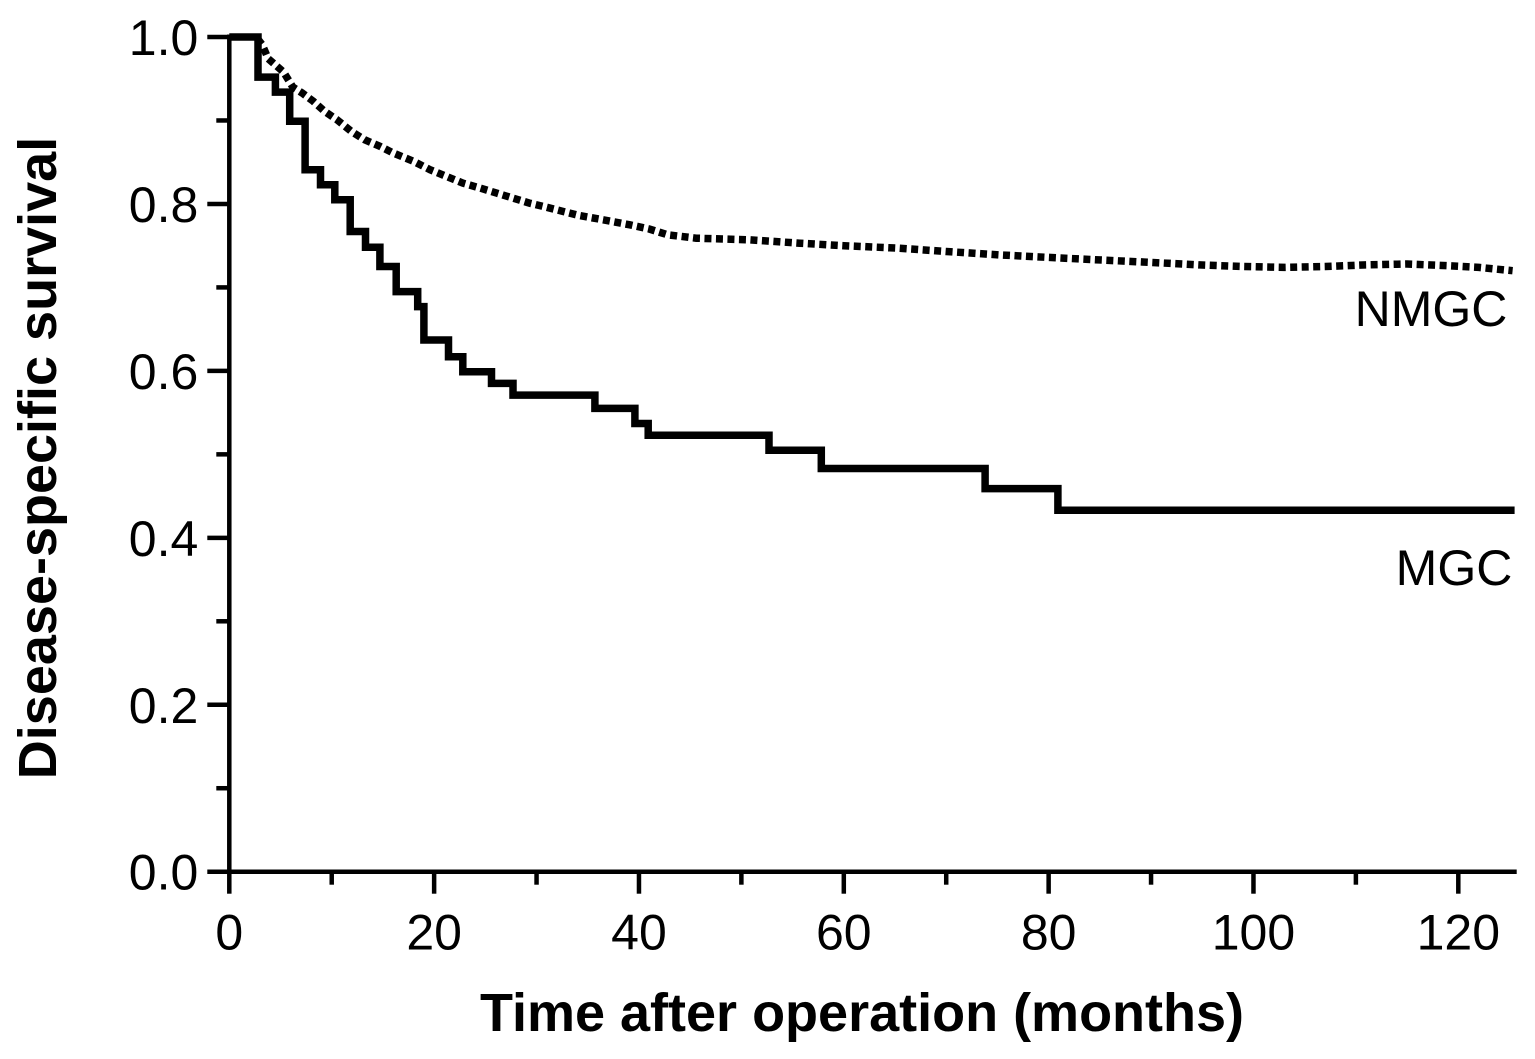 Image resolution: width=1535 pixels, height=1059 pixels. What do you see at coordinates (164, 873) in the screenshot?
I see `y-tick-label: 0.0` at bounding box center [164, 873].